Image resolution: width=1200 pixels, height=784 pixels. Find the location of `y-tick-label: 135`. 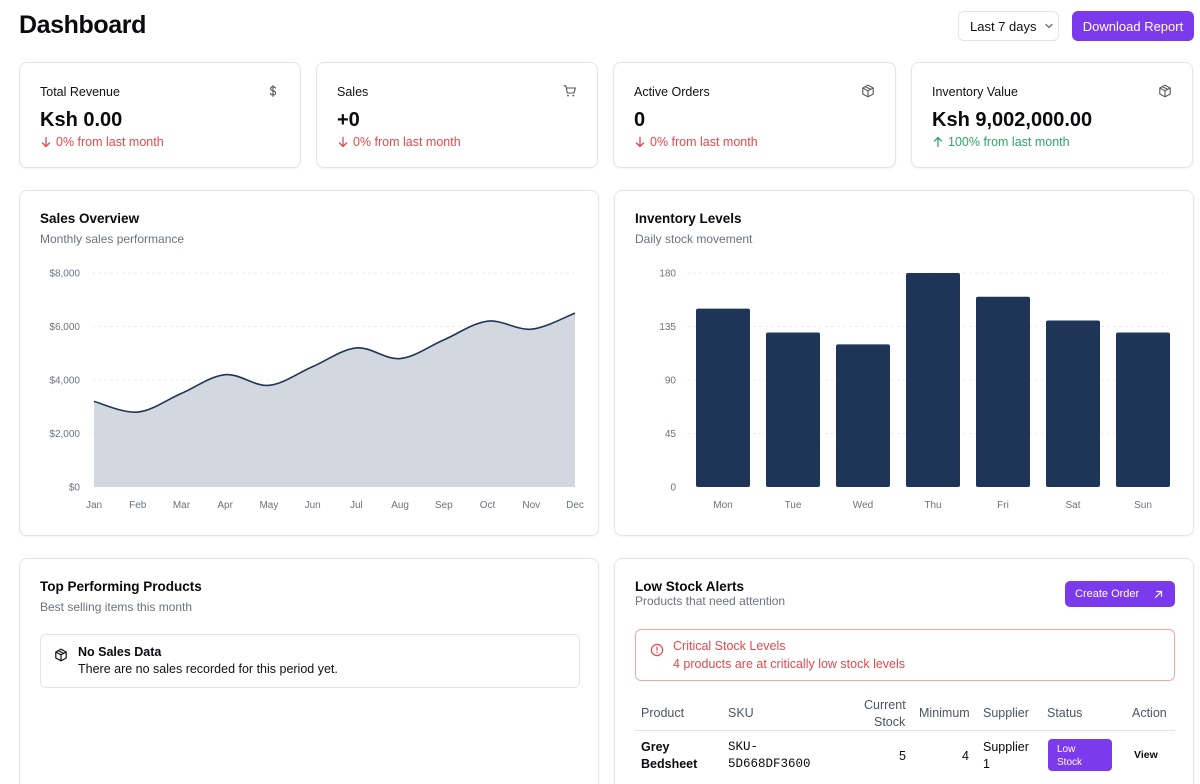

y-tick-label: 135 is located at coordinates (667, 327).